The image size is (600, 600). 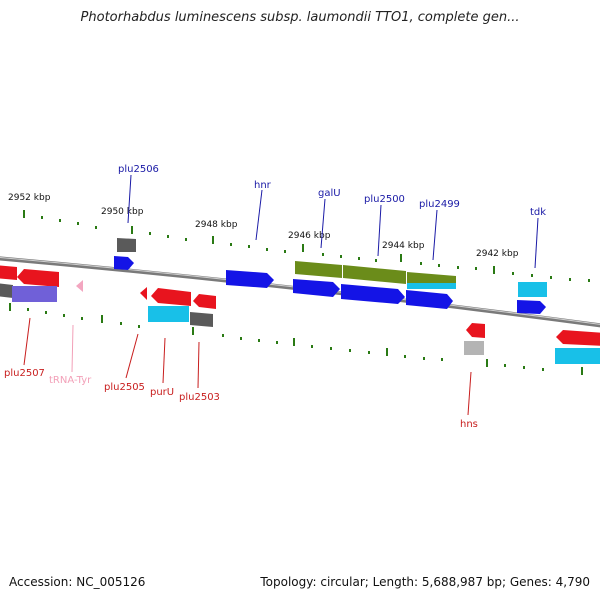 I want to click on gene-label-hns: hns, so click(x=469, y=424).